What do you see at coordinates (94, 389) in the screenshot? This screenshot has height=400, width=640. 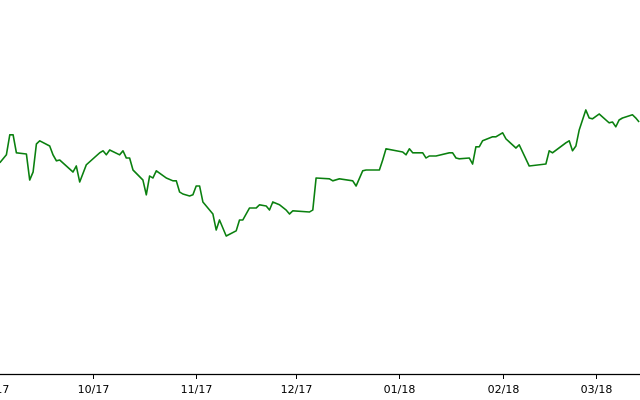 I see `x-tick-label: 10/17` at bounding box center [94, 389].